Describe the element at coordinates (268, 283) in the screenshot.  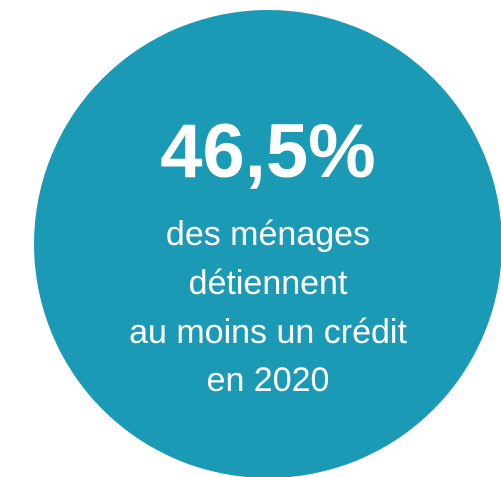
I see `text-line: détiennent` at that location.